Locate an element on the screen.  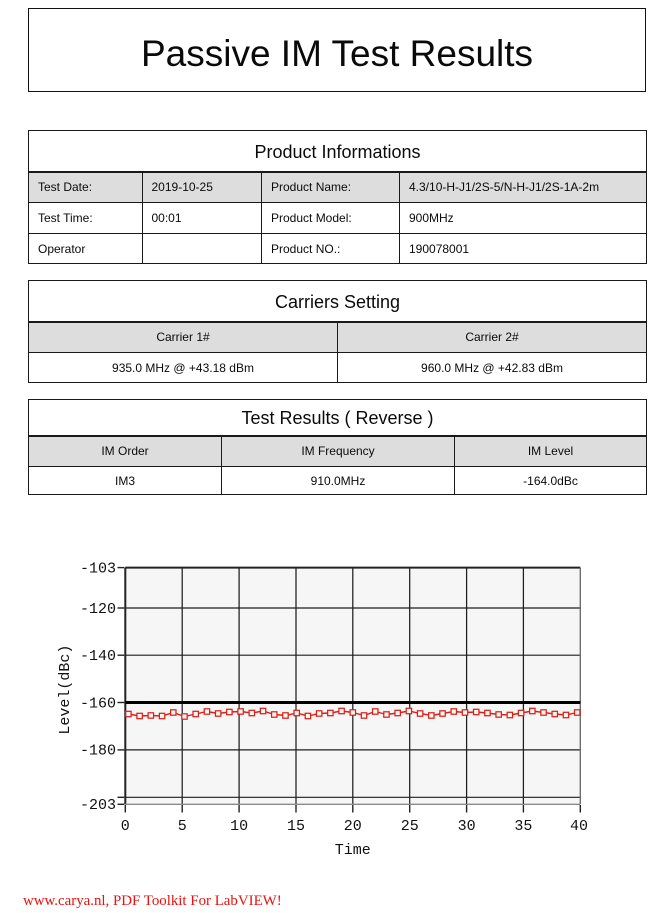
svg-text: -103 is located at coordinates (98, 568).